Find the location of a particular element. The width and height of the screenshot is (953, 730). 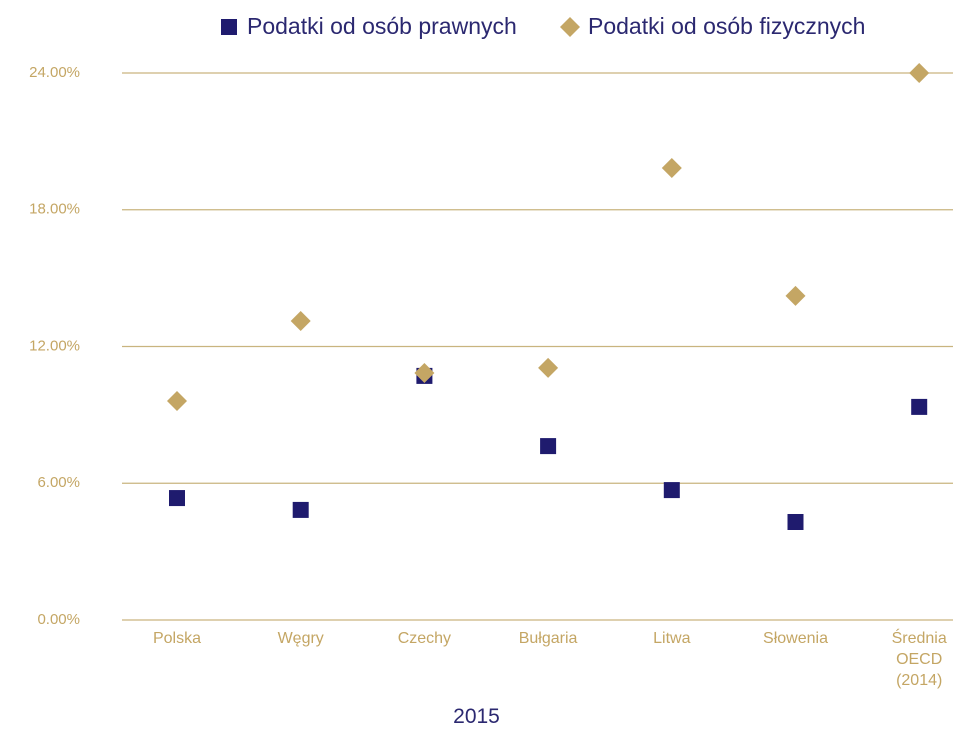

x-tick-label: Bułgaria is located at coordinates (548, 638).